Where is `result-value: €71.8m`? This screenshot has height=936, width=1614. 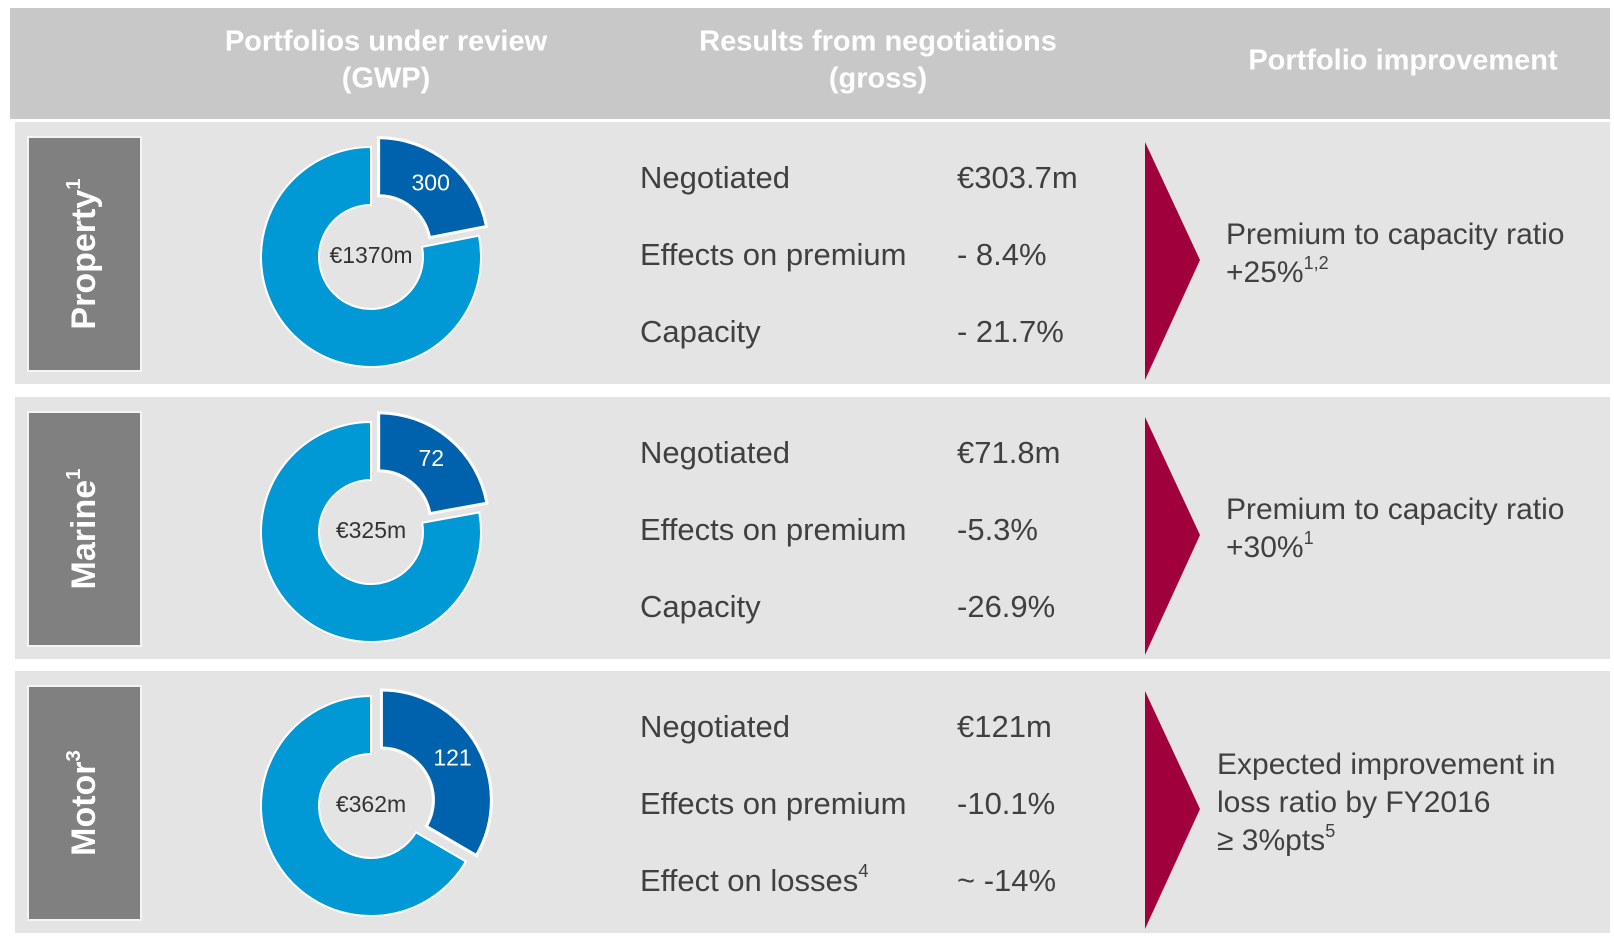
result-value: €71.8m is located at coordinates (1008, 452).